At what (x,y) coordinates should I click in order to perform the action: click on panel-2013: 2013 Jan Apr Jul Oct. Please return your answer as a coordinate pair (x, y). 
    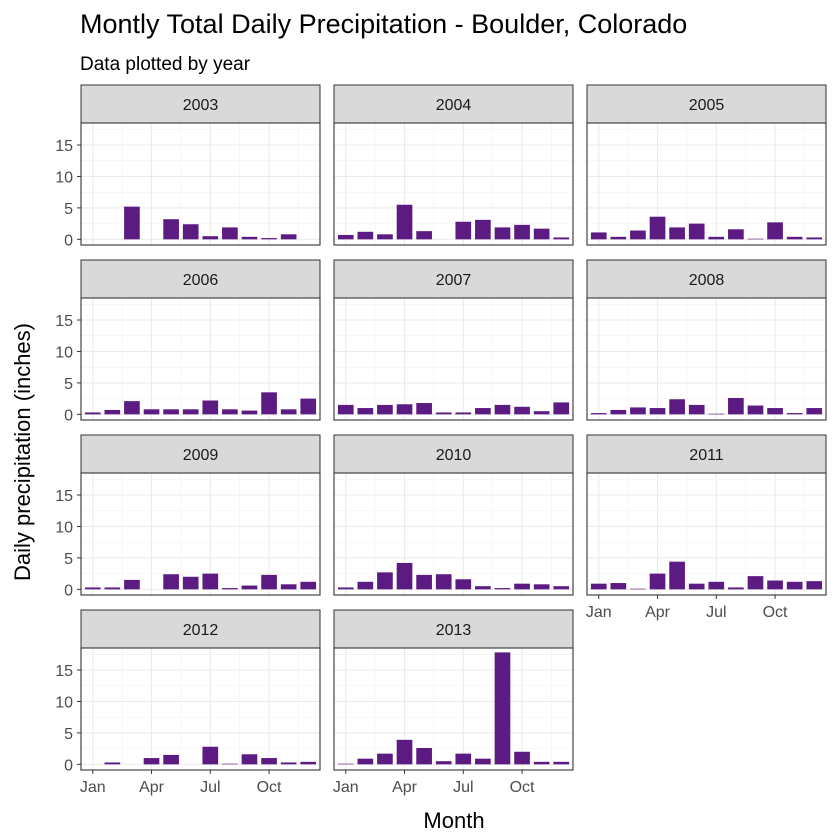
    Looking at the image, I should click on (453, 702).